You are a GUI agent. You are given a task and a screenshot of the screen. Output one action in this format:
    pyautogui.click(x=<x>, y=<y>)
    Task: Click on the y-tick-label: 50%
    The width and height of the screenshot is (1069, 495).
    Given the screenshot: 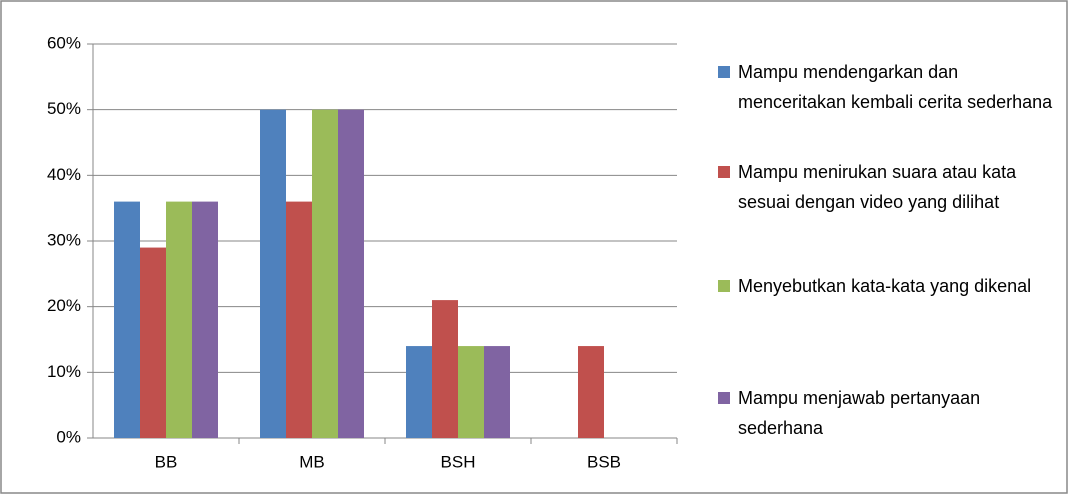 What is the action you would take?
    pyautogui.click(x=64, y=108)
    